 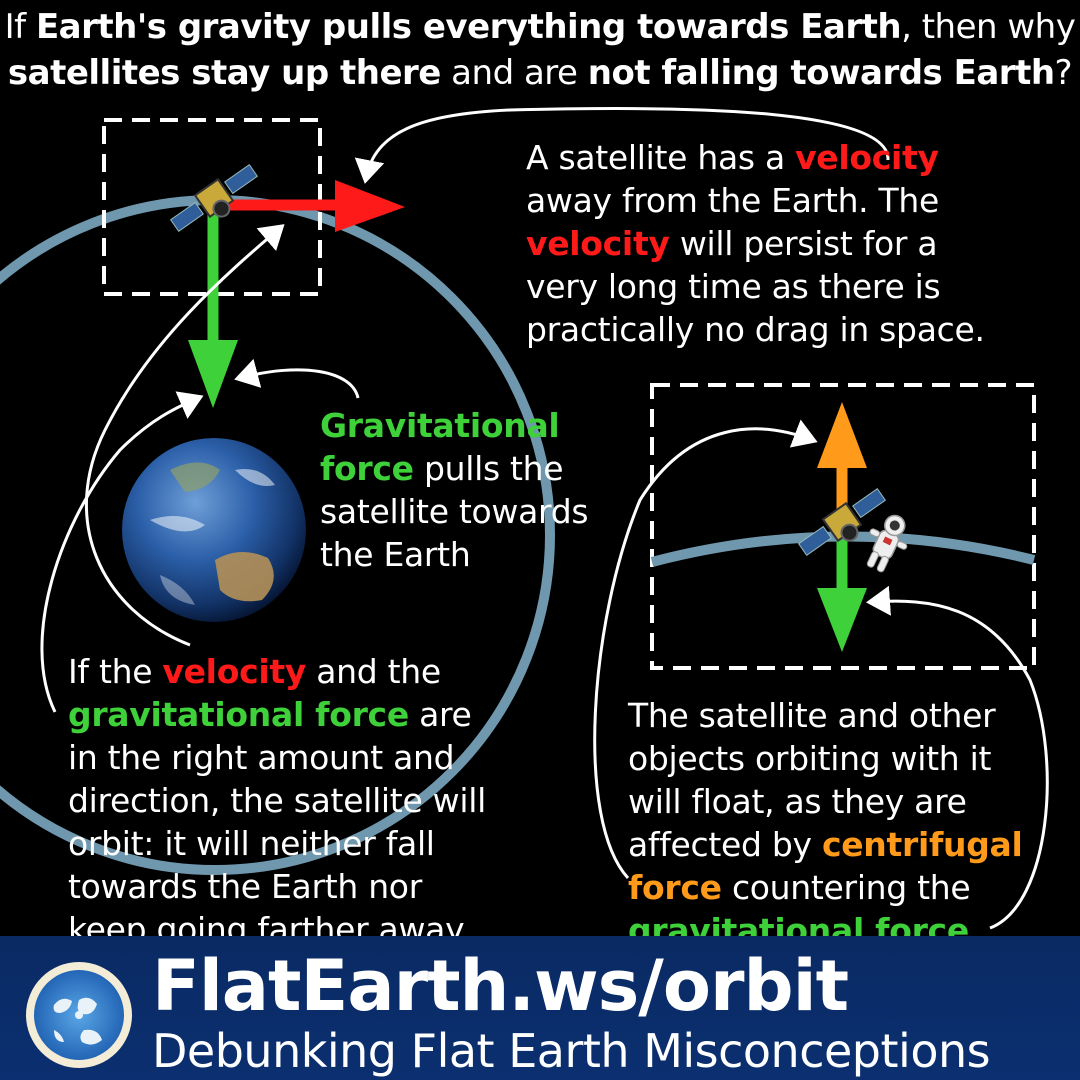 What do you see at coordinates (214, 530) in the screenshot?
I see `earth-globe-icon` at bounding box center [214, 530].